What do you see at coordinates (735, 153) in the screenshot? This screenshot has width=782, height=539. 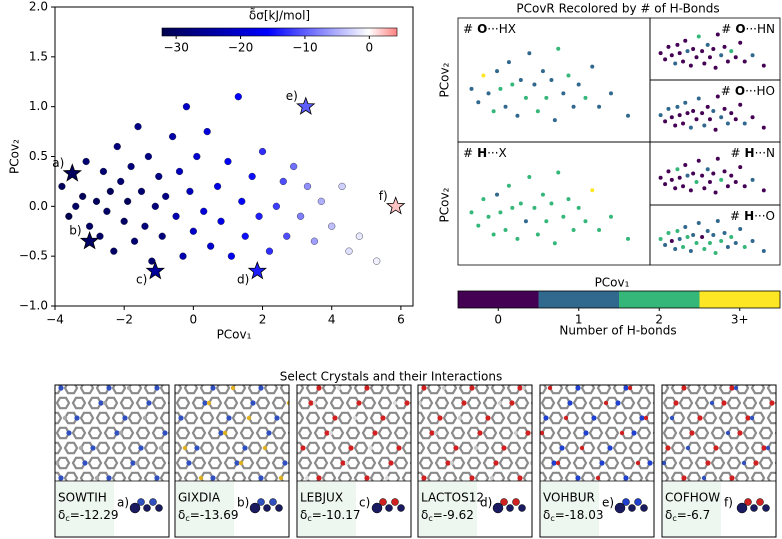 I see `subplot-title-part: #` at bounding box center [735, 153].